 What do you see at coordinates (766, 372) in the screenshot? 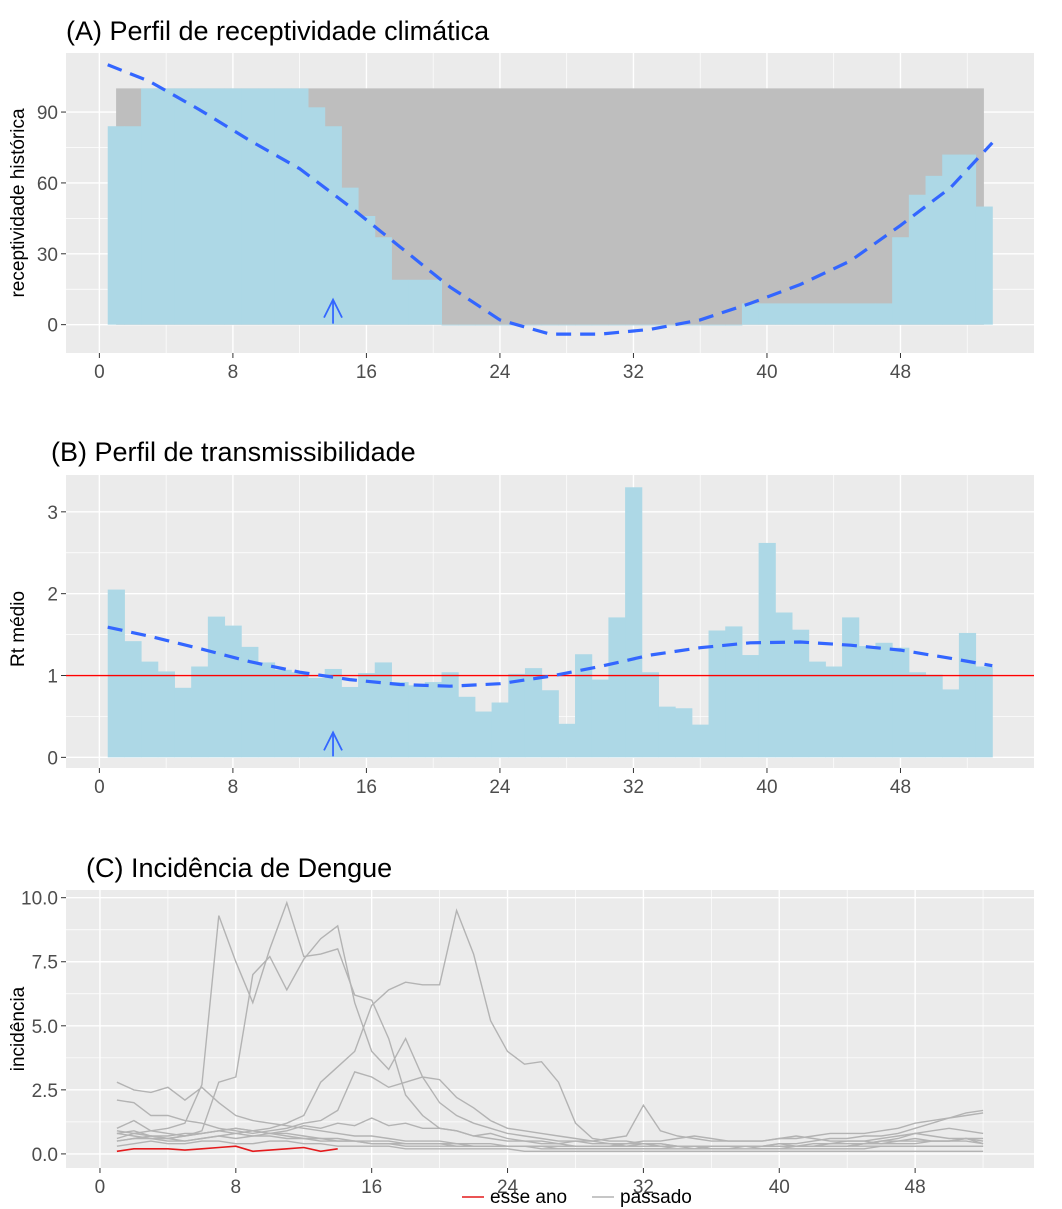
I see `panel-a-x-tick-label: 40` at bounding box center [766, 372].